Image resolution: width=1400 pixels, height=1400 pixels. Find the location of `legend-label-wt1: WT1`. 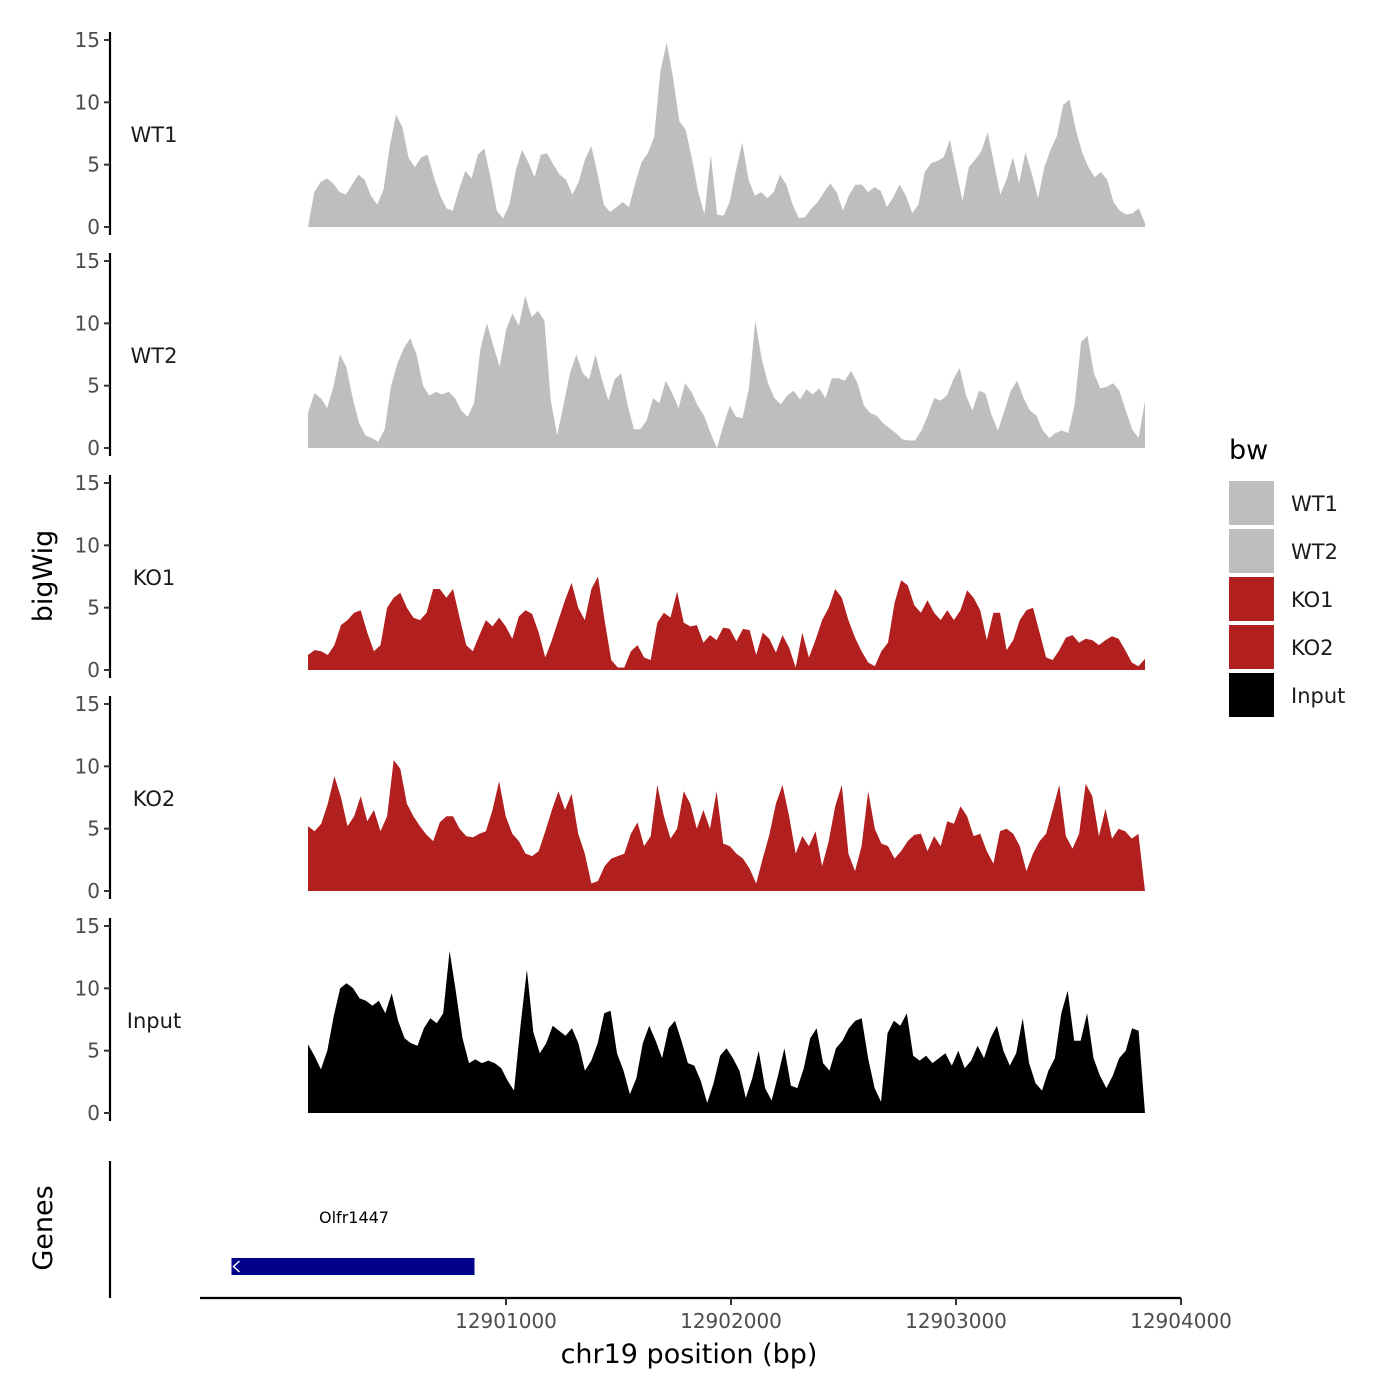

legend-label-wt1: WT1 is located at coordinates (1314, 504).